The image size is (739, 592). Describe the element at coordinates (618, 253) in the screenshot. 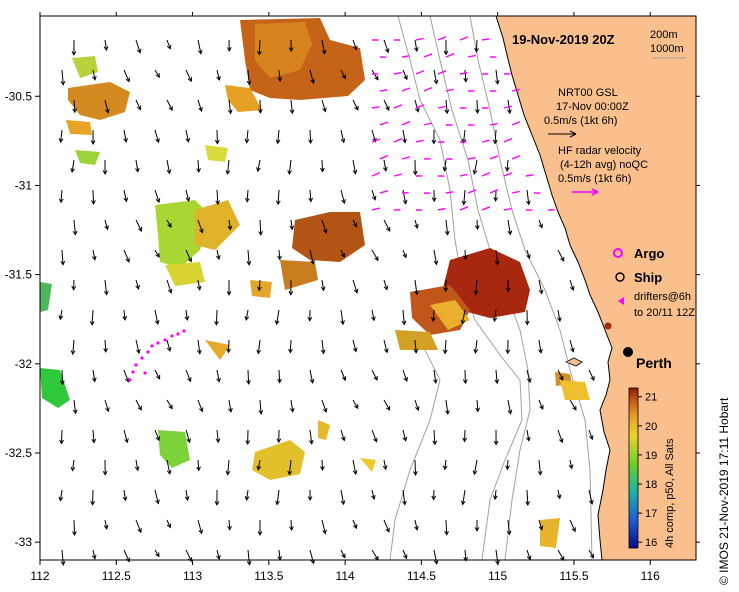

I see `argo-float-icon` at that location.